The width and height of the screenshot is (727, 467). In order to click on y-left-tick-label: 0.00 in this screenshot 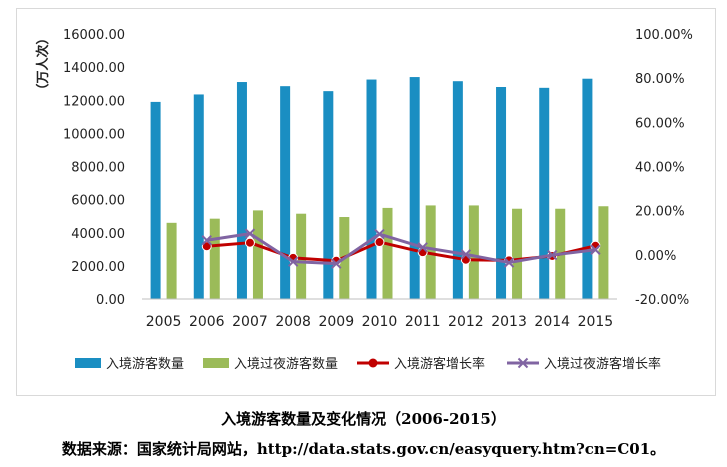, I will do `click(110, 300)`.